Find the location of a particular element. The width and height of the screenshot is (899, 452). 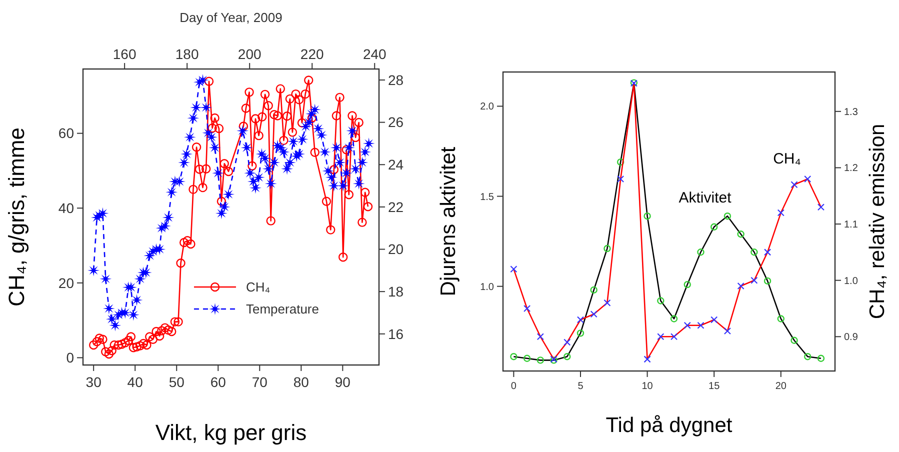

y2-tick-label: 1.2 is located at coordinates (851, 168).